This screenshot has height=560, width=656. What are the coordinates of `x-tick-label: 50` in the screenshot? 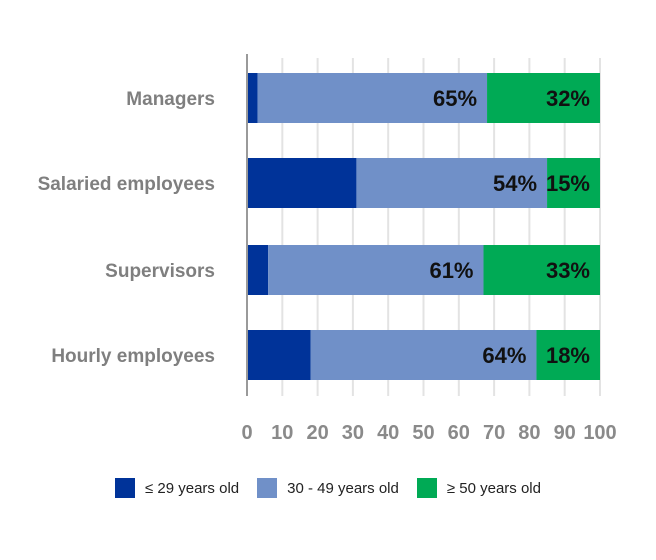 It's located at (423, 433).